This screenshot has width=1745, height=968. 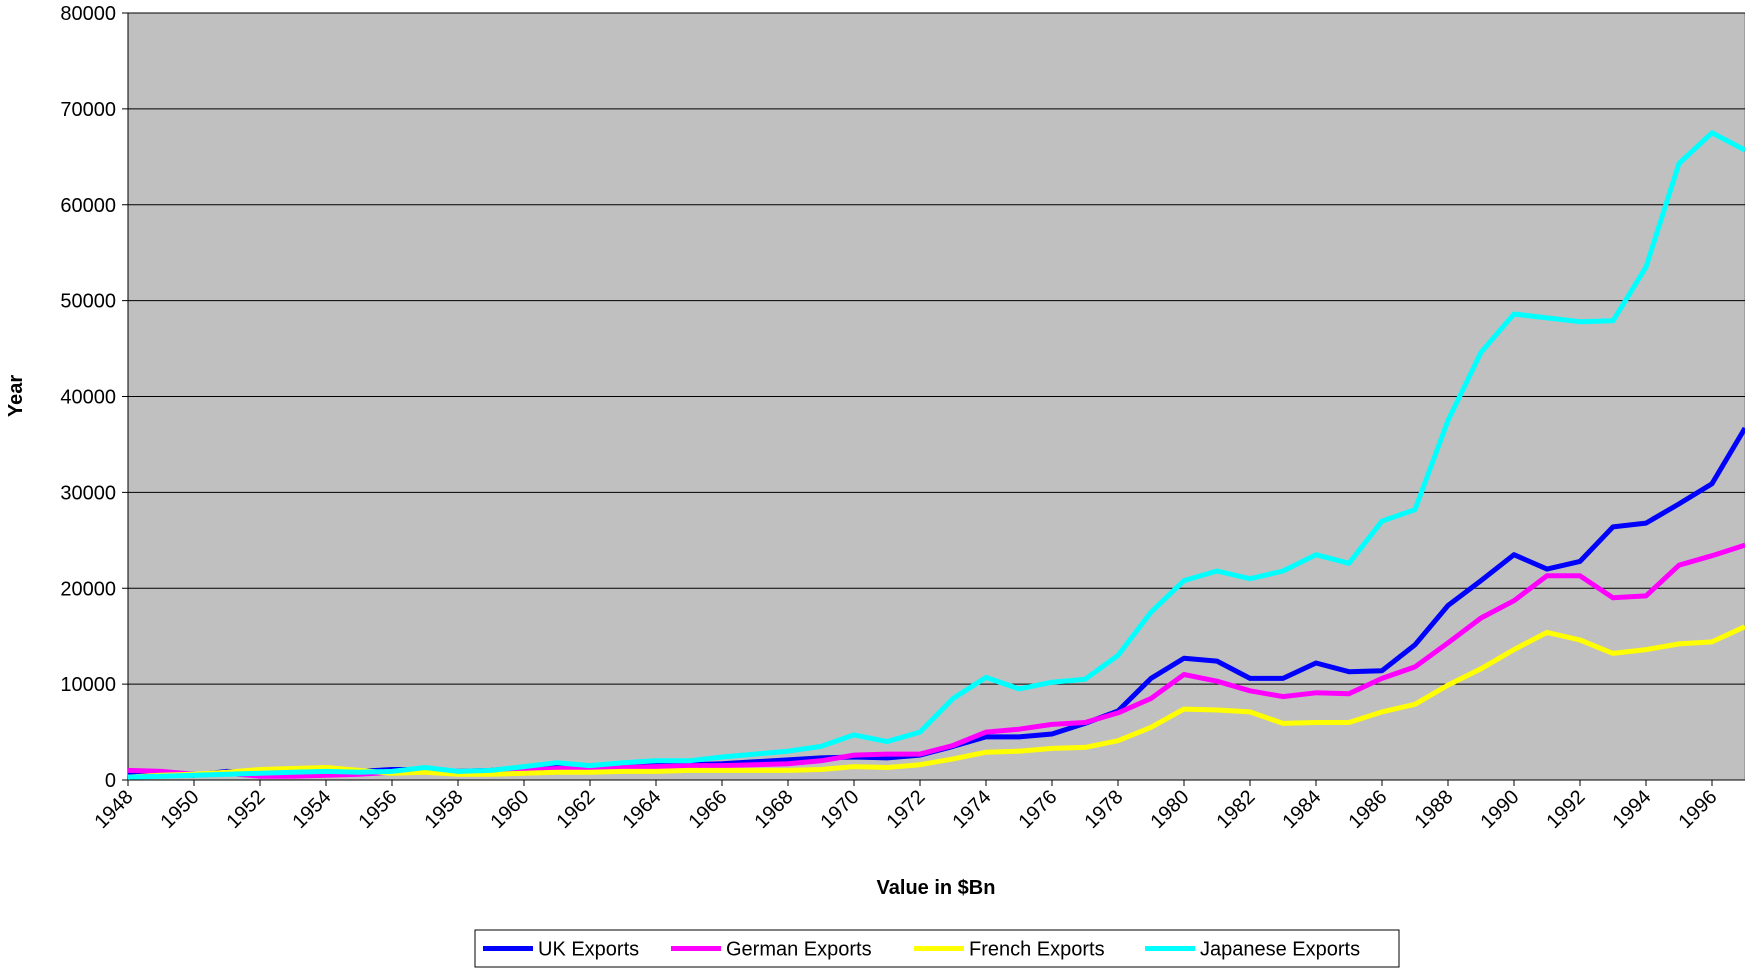 I want to click on x-tick-label: 1962, so click(x=576, y=809).